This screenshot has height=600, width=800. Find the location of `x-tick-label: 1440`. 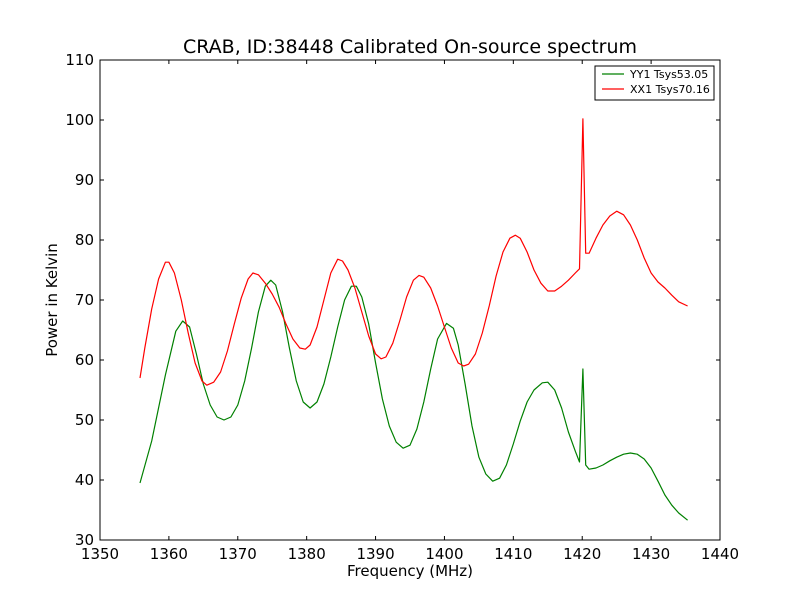

x-tick-label: 1440 is located at coordinates (720, 554).